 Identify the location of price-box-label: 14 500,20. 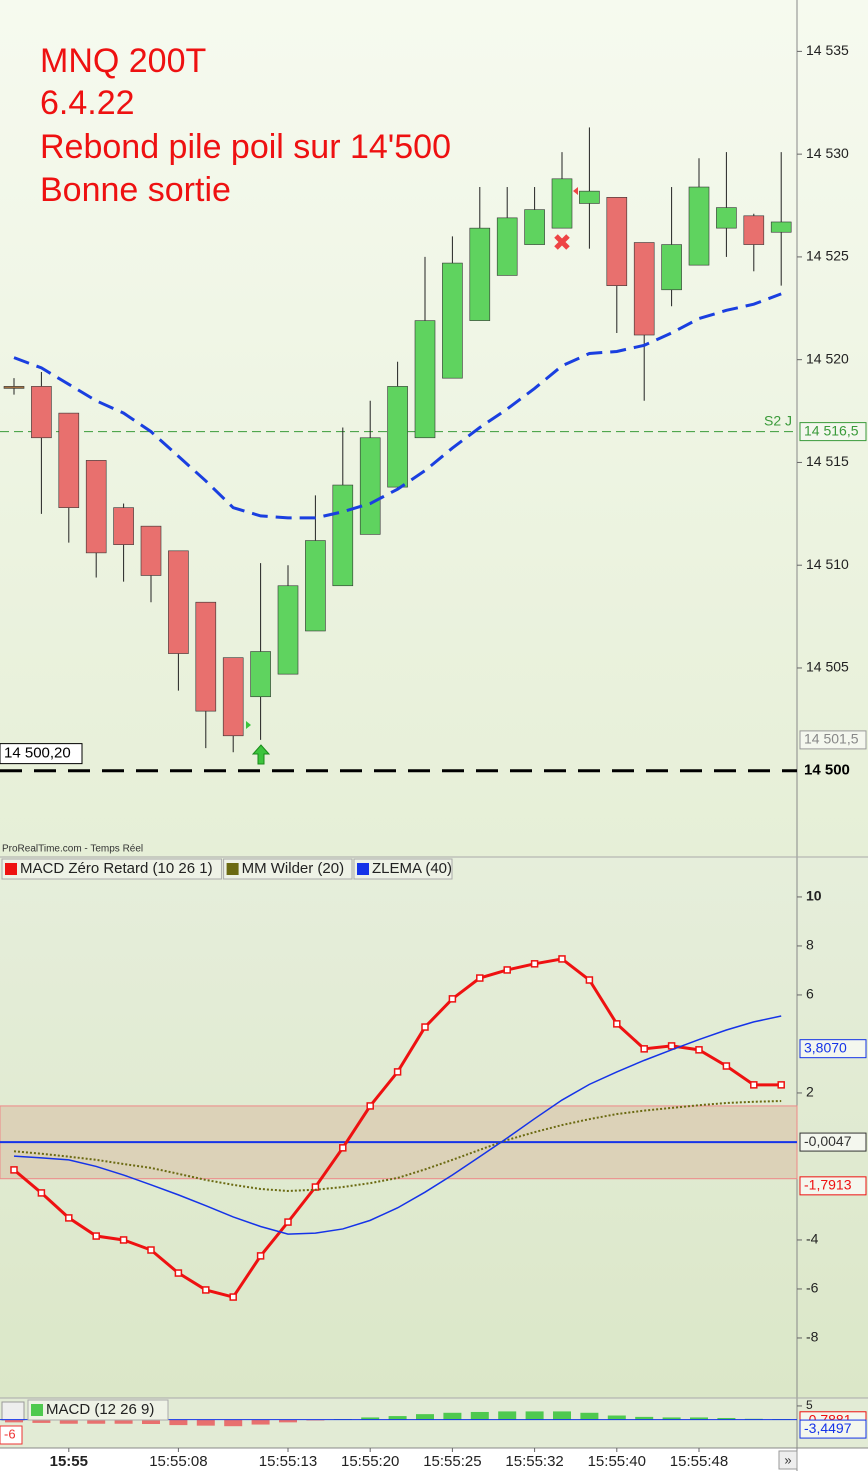
(37, 753).